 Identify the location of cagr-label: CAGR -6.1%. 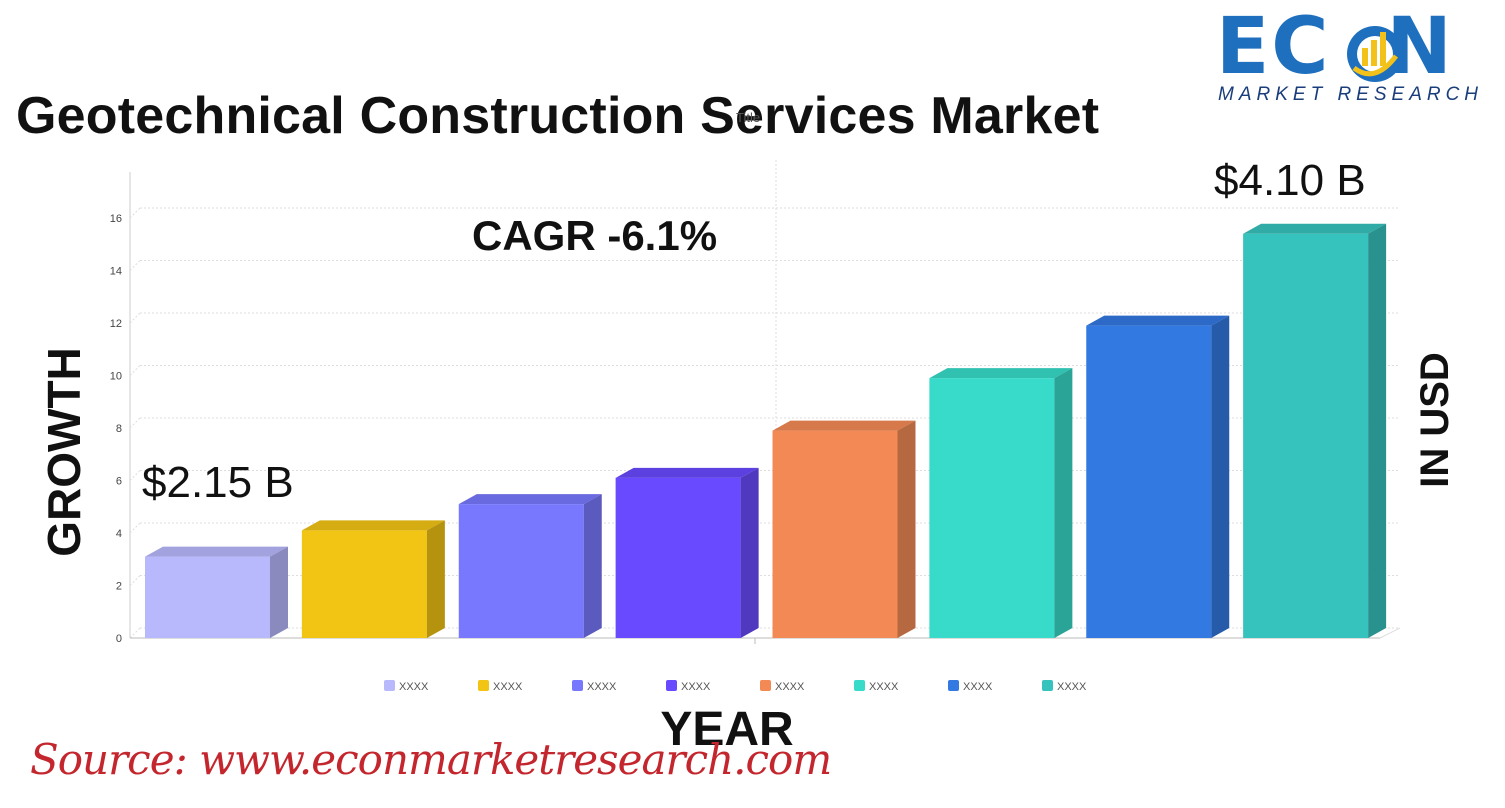
(594, 235).